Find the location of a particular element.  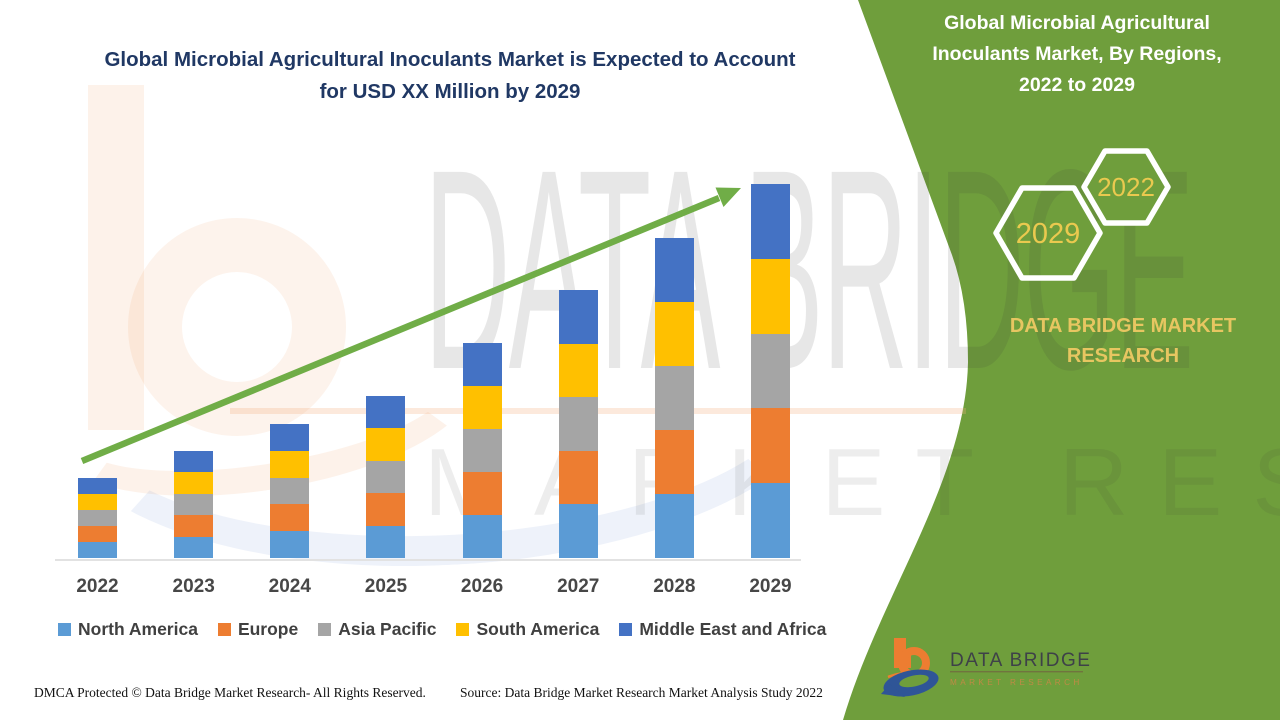

legend-item-asia-pacific: Asia Pacific is located at coordinates (377, 629).